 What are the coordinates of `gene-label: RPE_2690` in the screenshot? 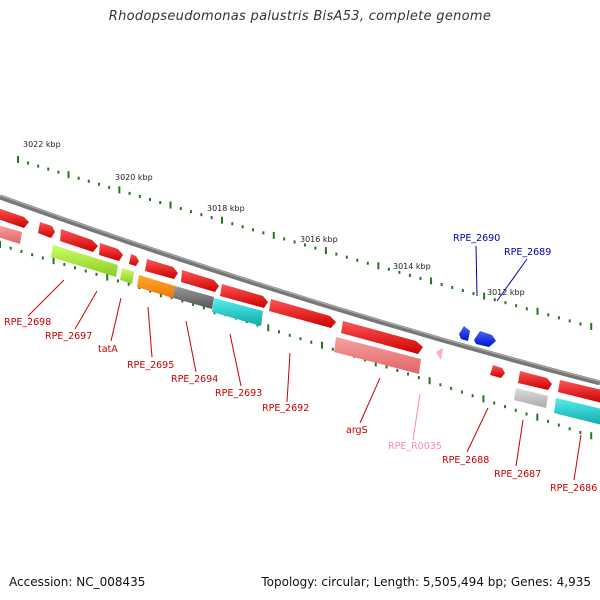 It's located at (476, 238).